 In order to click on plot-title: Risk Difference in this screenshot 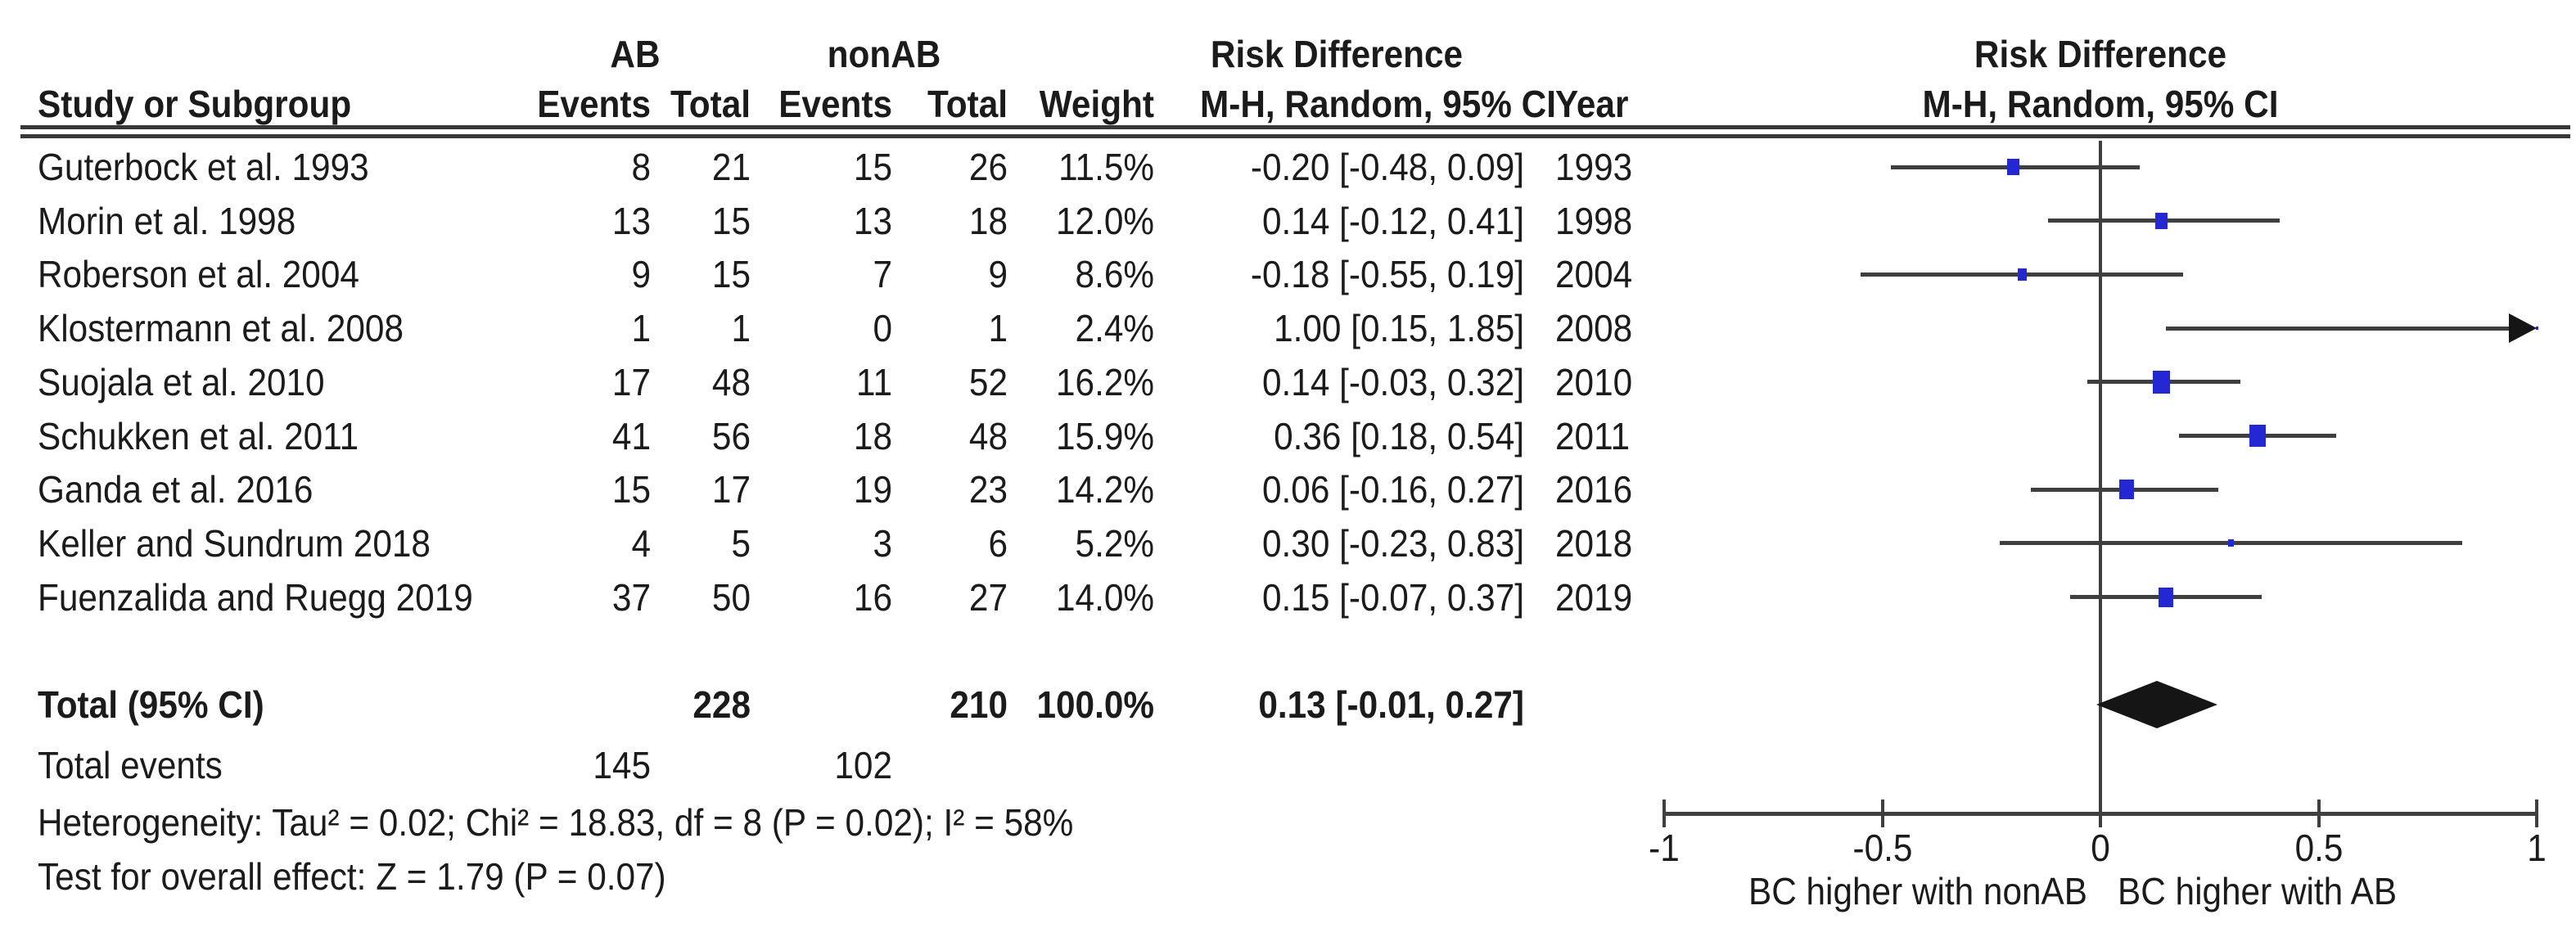, I will do `click(2100, 54)`.